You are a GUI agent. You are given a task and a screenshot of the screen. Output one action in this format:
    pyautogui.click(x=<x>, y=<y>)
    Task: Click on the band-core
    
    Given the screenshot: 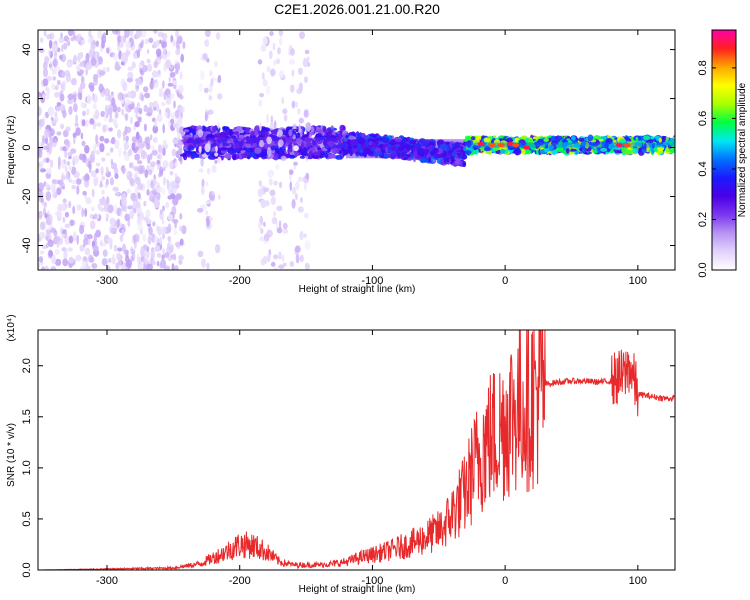 What is the action you would take?
    pyautogui.click(x=405, y=149)
    